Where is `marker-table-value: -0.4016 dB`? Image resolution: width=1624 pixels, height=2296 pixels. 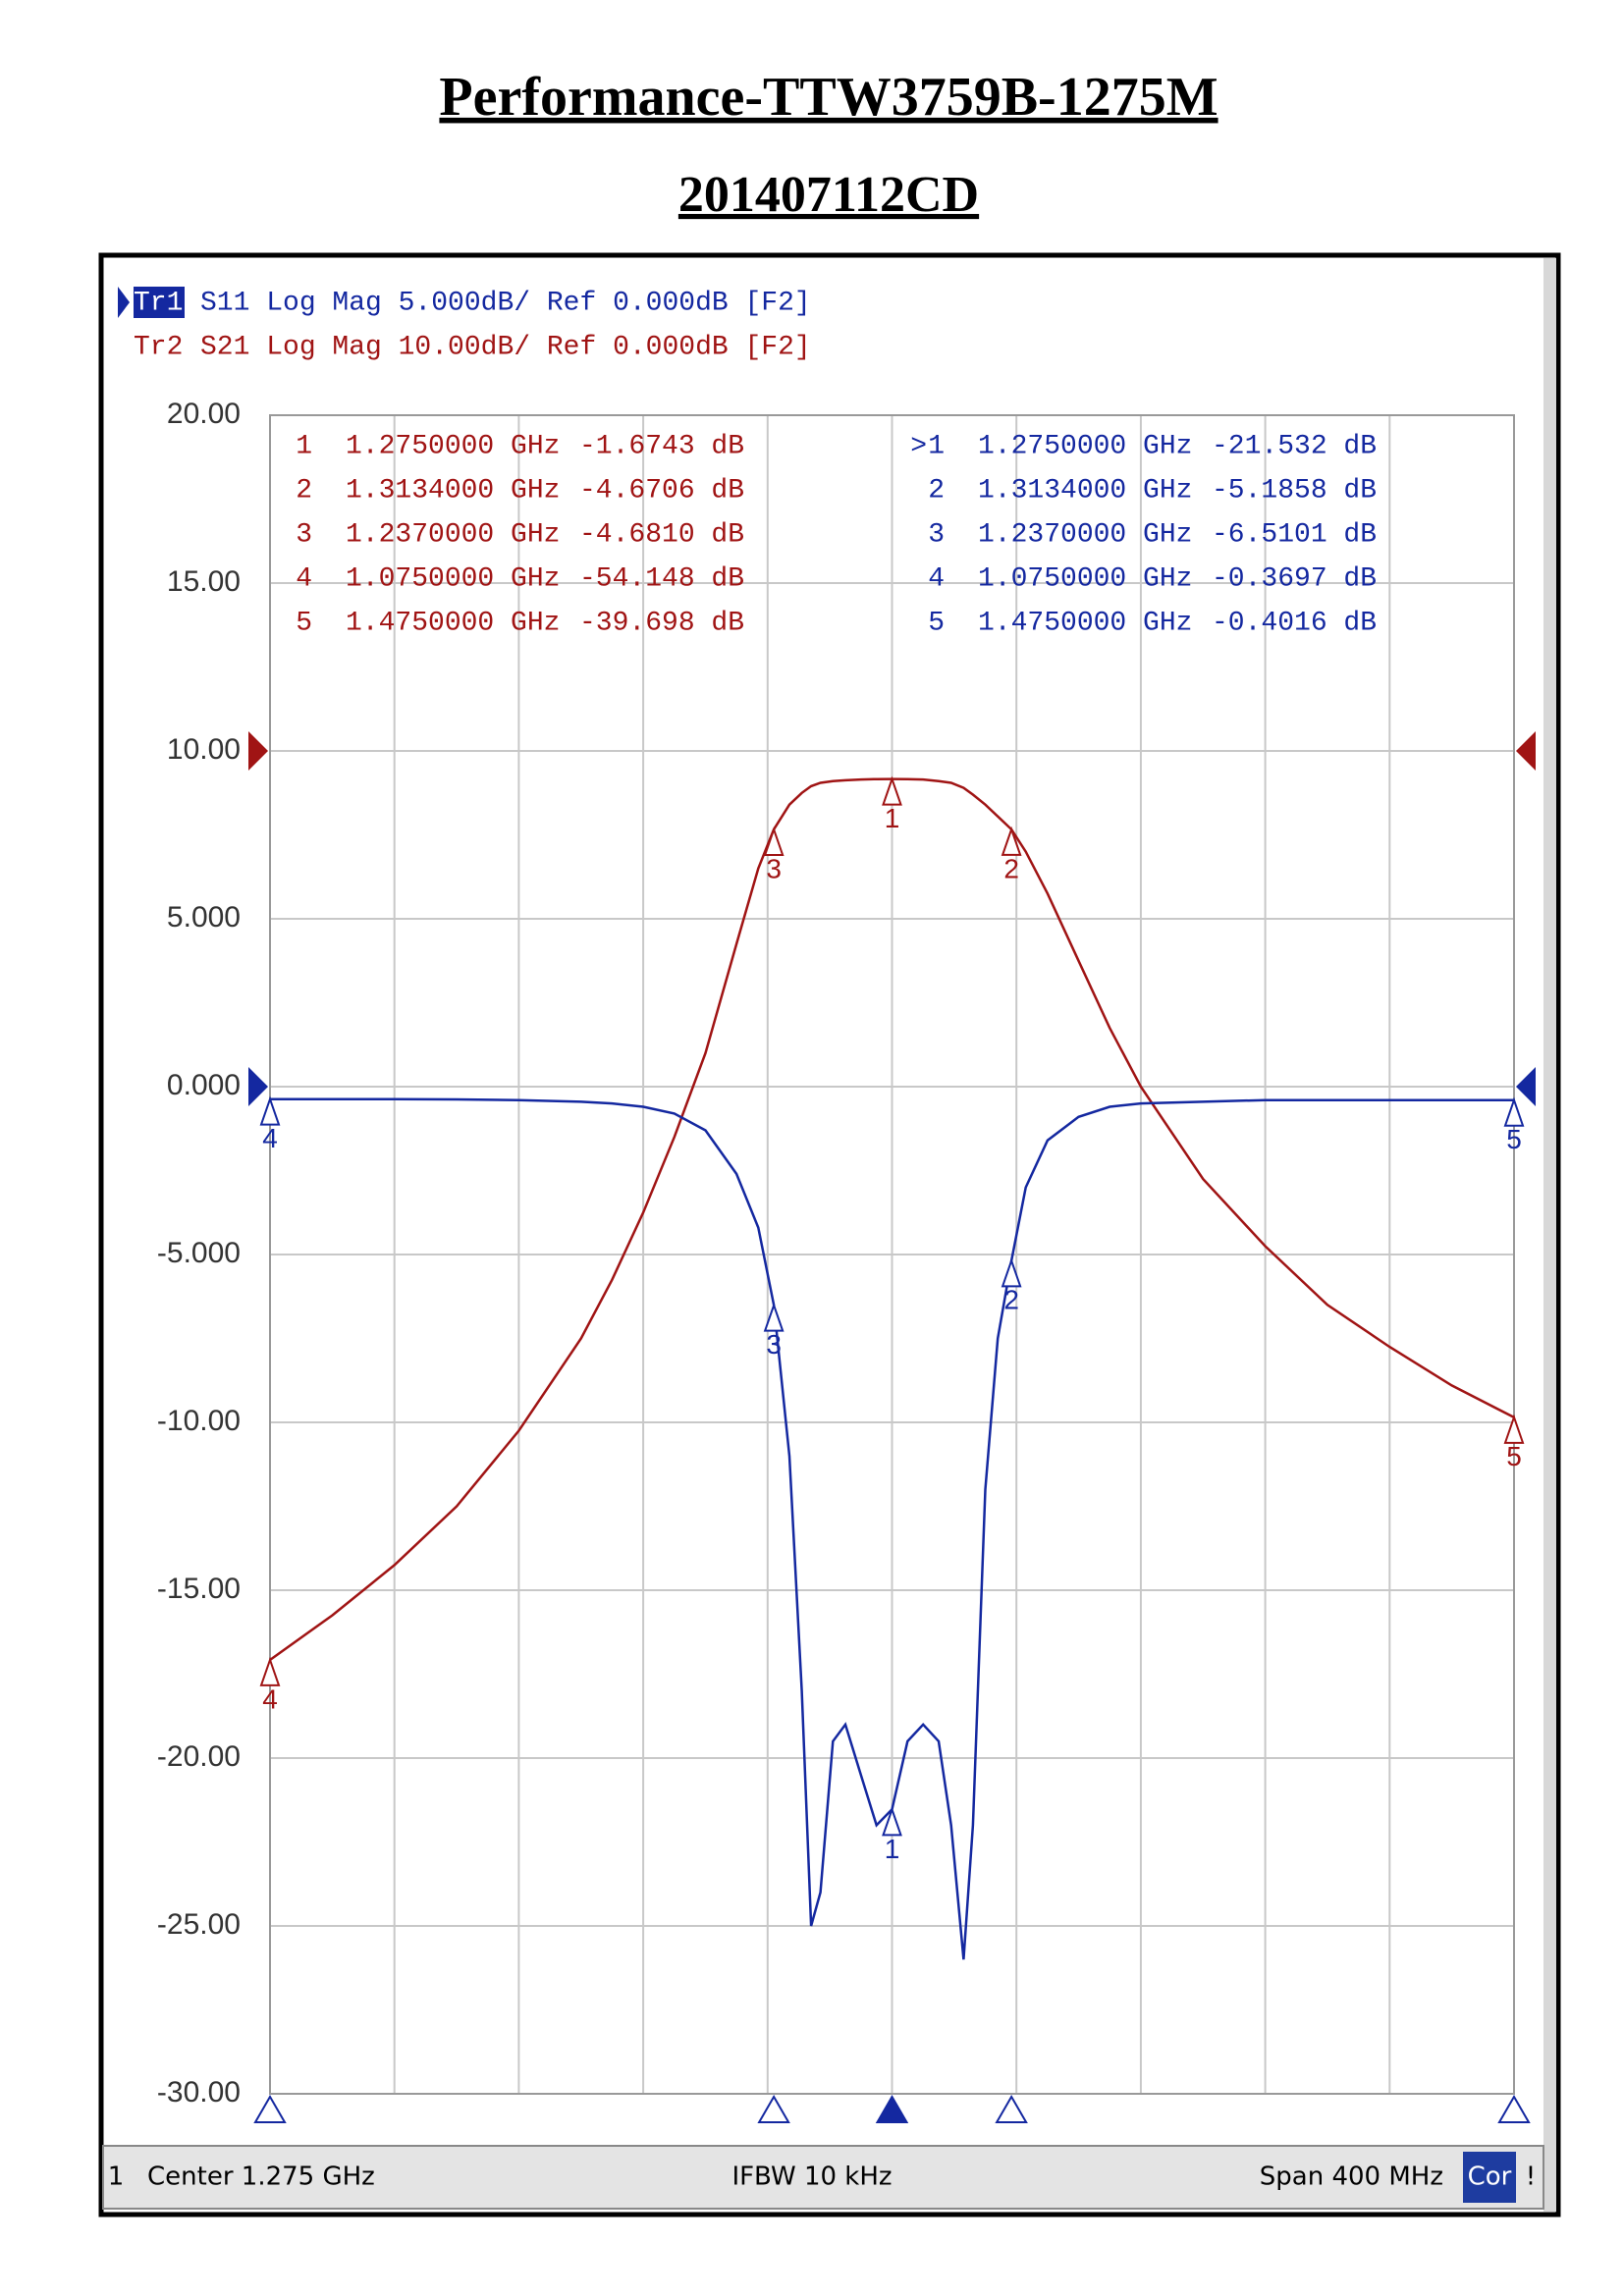
marker-table-value: -0.4016 dB is located at coordinates (1294, 623).